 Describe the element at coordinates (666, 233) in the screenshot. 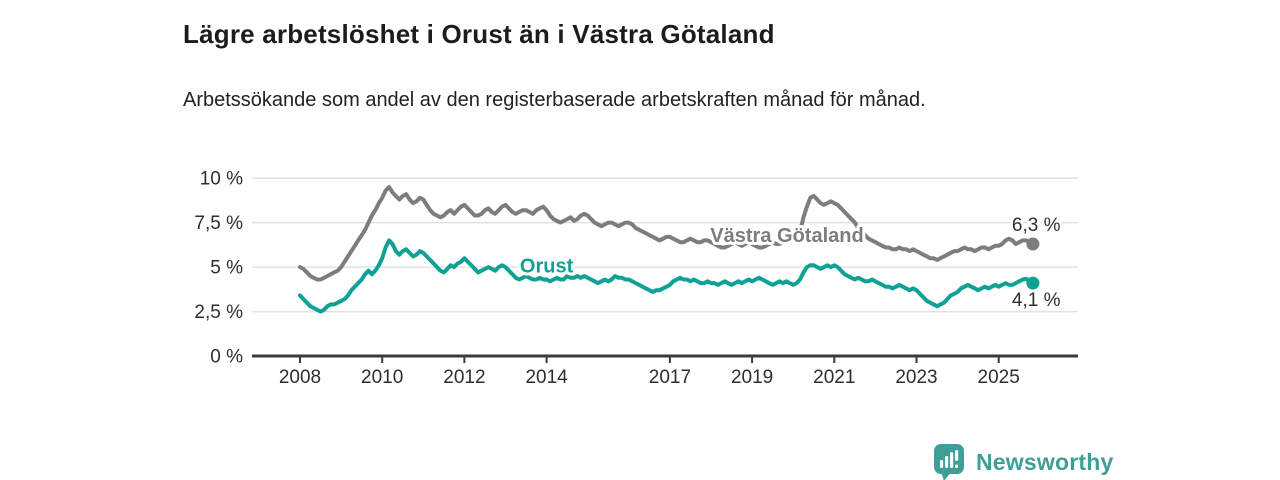

I see `series-line-vastra-gotaland` at that location.